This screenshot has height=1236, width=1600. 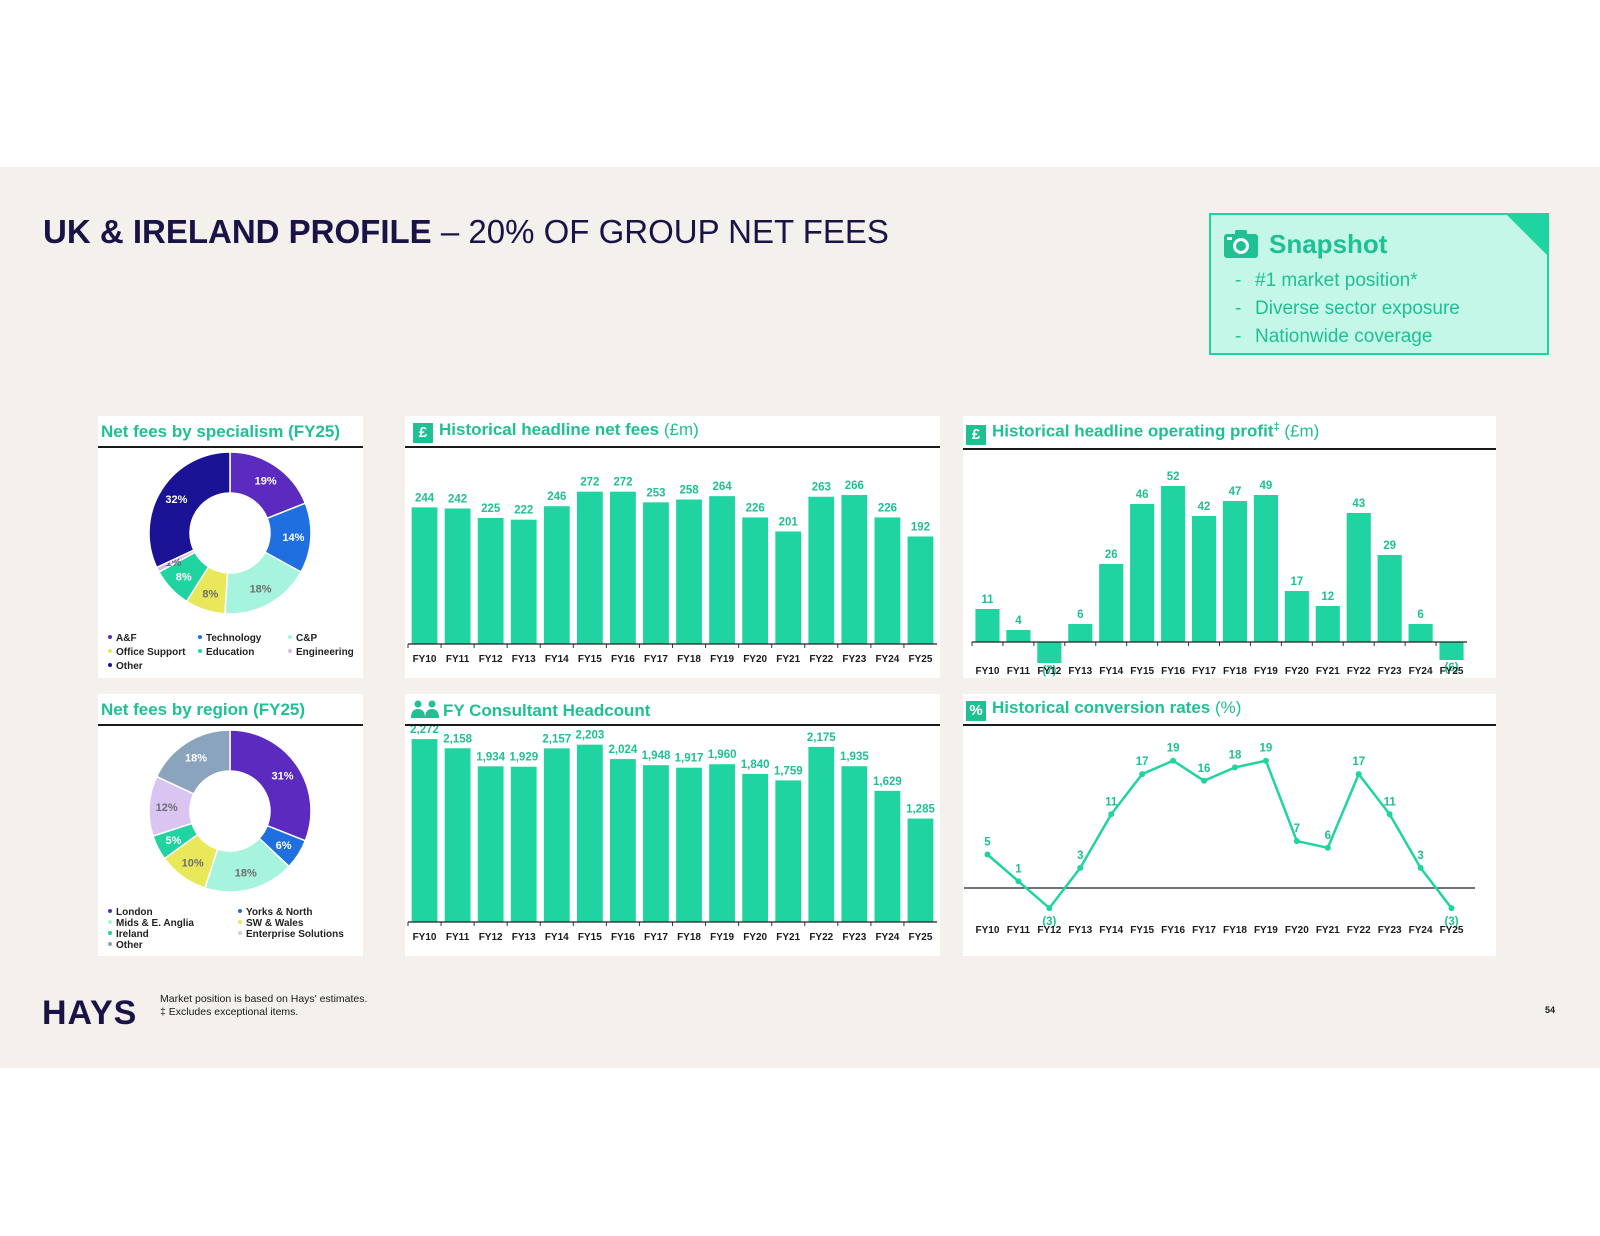 I want to click on slice-label: 18%, so click(x=246, y=874).